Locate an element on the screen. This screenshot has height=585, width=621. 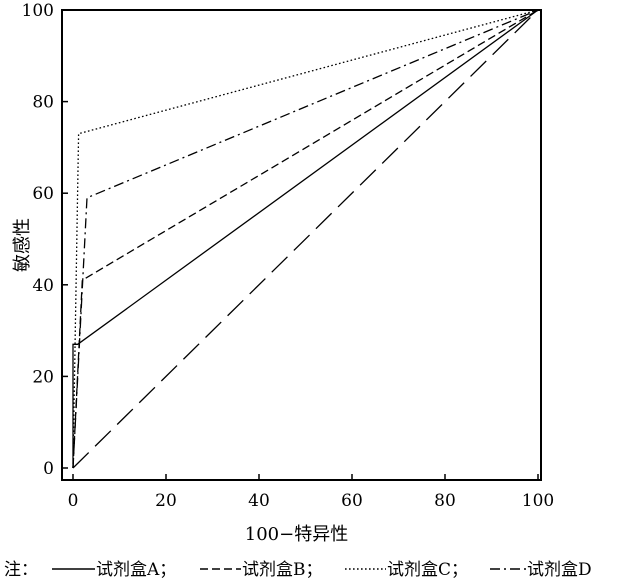
legend-label-试剂盒C: 试剂盒C； is located at coordinates (427, 570).